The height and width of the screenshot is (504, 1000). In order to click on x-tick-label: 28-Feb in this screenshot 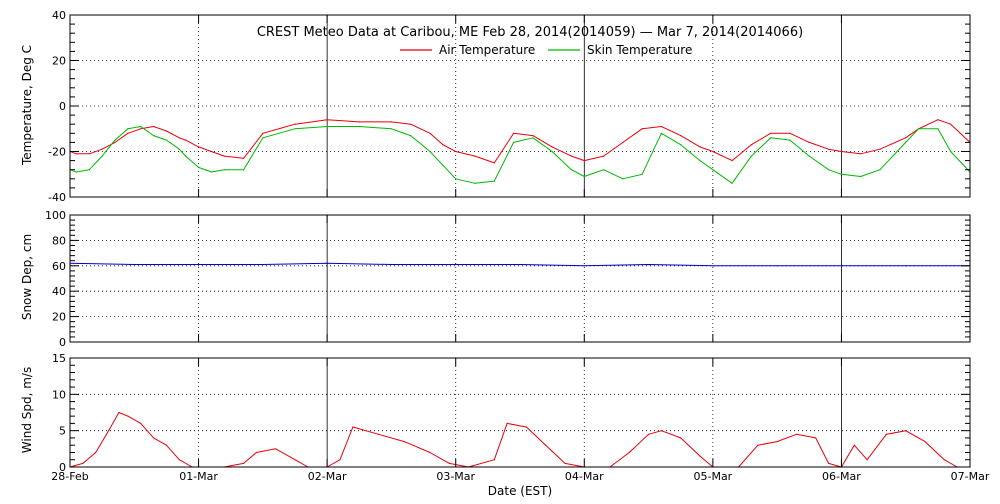, I will do `click(69, 476)`.